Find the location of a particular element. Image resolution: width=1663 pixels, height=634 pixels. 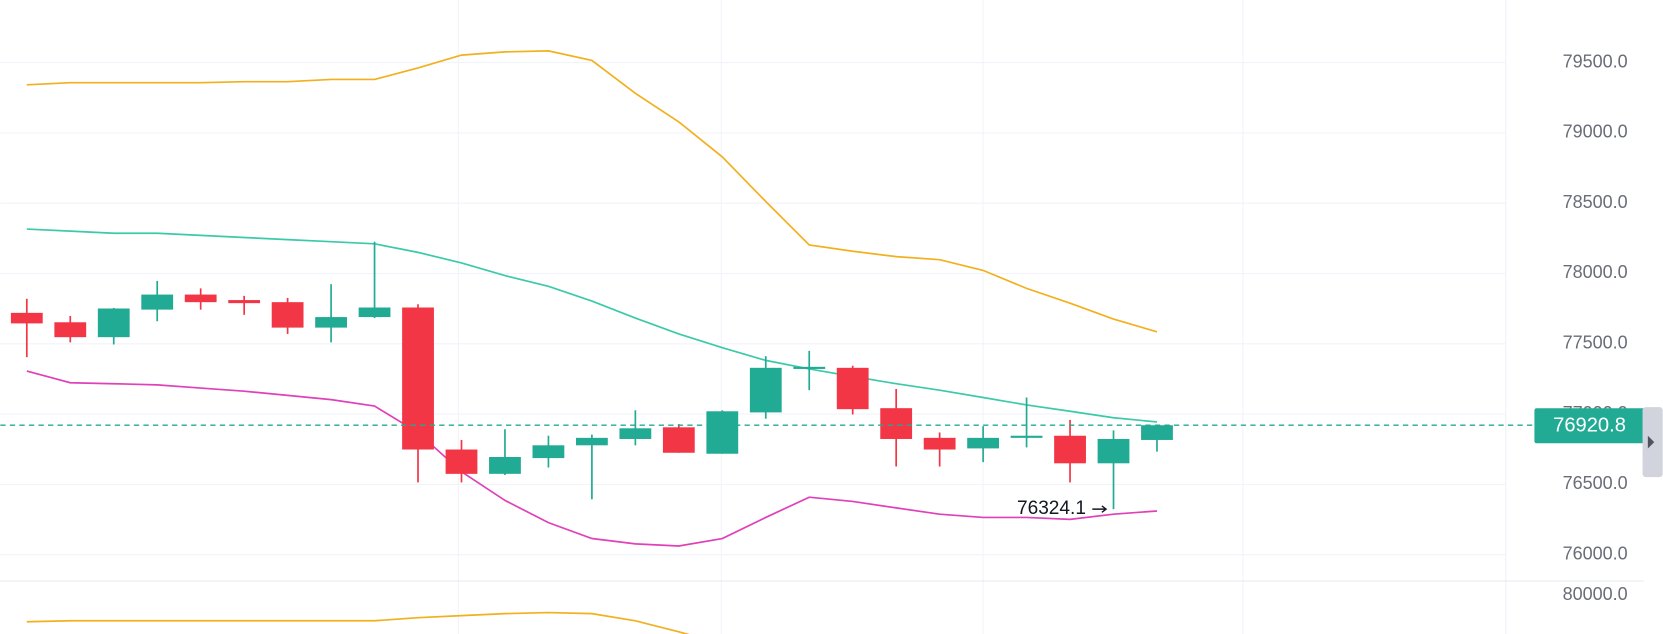

low-annotation-arrow is located at coordinates (1100, 509).